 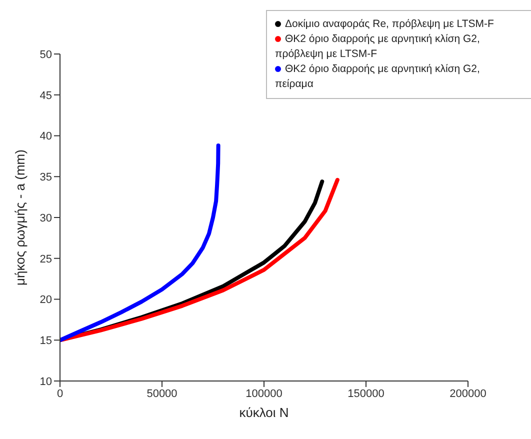 I want to click on y-tick-label: 10, so click(x=46, y=382).